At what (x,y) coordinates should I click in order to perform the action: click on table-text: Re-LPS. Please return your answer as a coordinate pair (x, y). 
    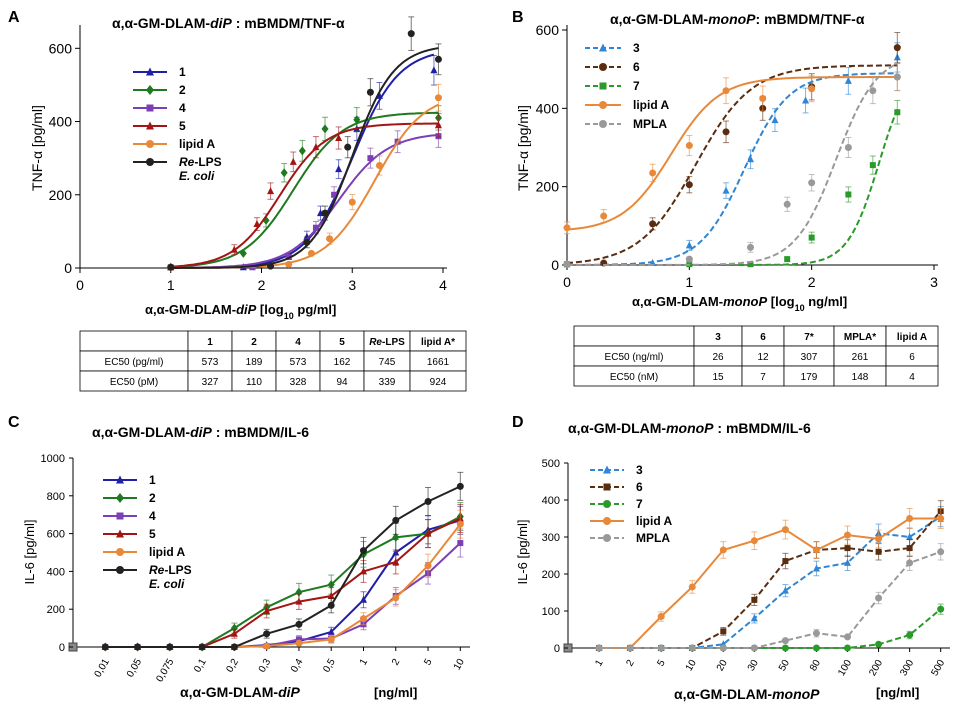
    Looking at the image, I should click on (387, 342).